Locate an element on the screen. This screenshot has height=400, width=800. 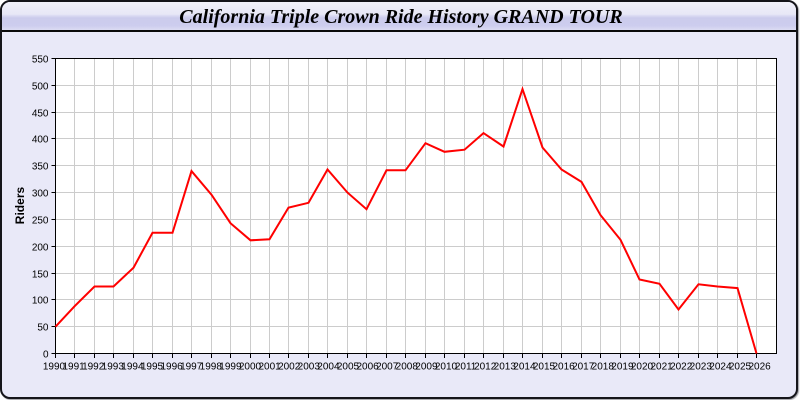
svg-text: 500 is located at coordinates (40, 87).